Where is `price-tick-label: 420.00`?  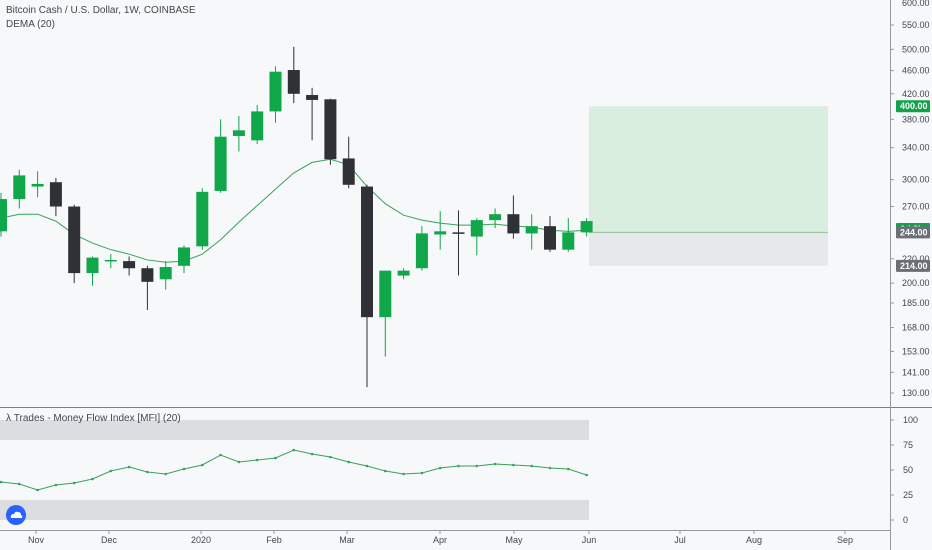
price-tick-label: 420.00 is located at coordinates (916, 94).